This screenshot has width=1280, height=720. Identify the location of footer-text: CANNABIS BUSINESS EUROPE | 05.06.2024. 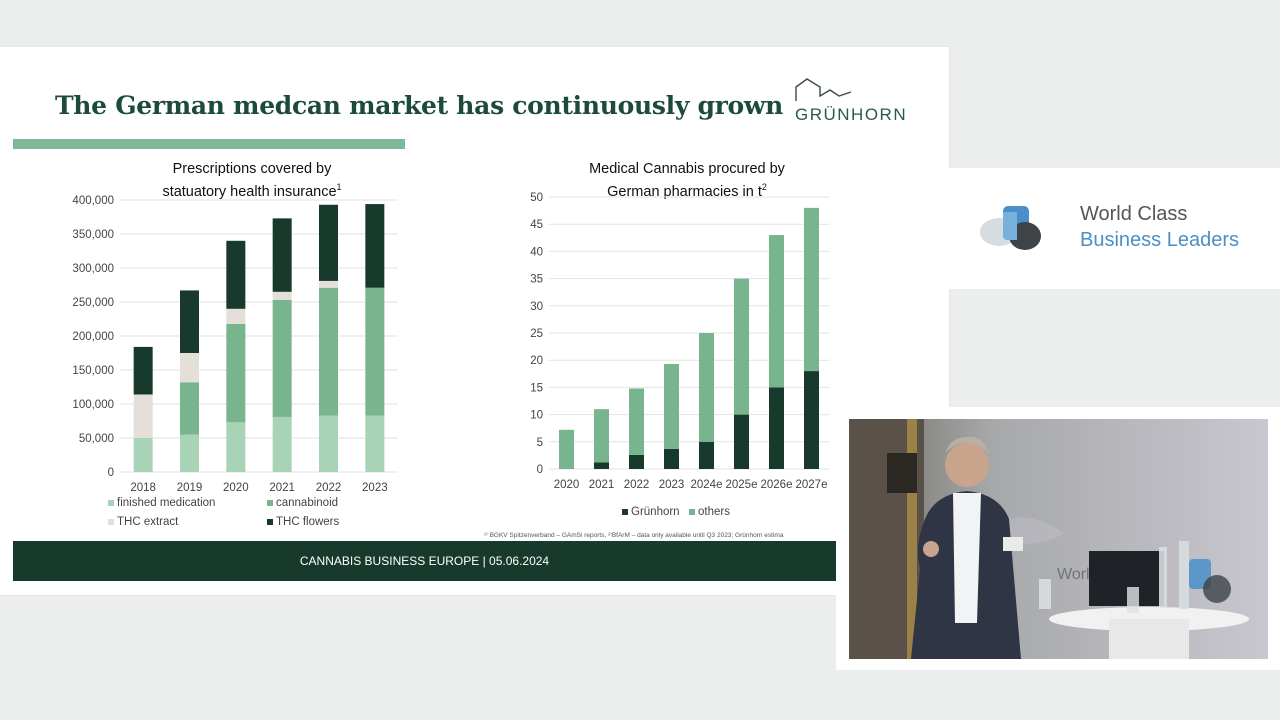
(424, 561).